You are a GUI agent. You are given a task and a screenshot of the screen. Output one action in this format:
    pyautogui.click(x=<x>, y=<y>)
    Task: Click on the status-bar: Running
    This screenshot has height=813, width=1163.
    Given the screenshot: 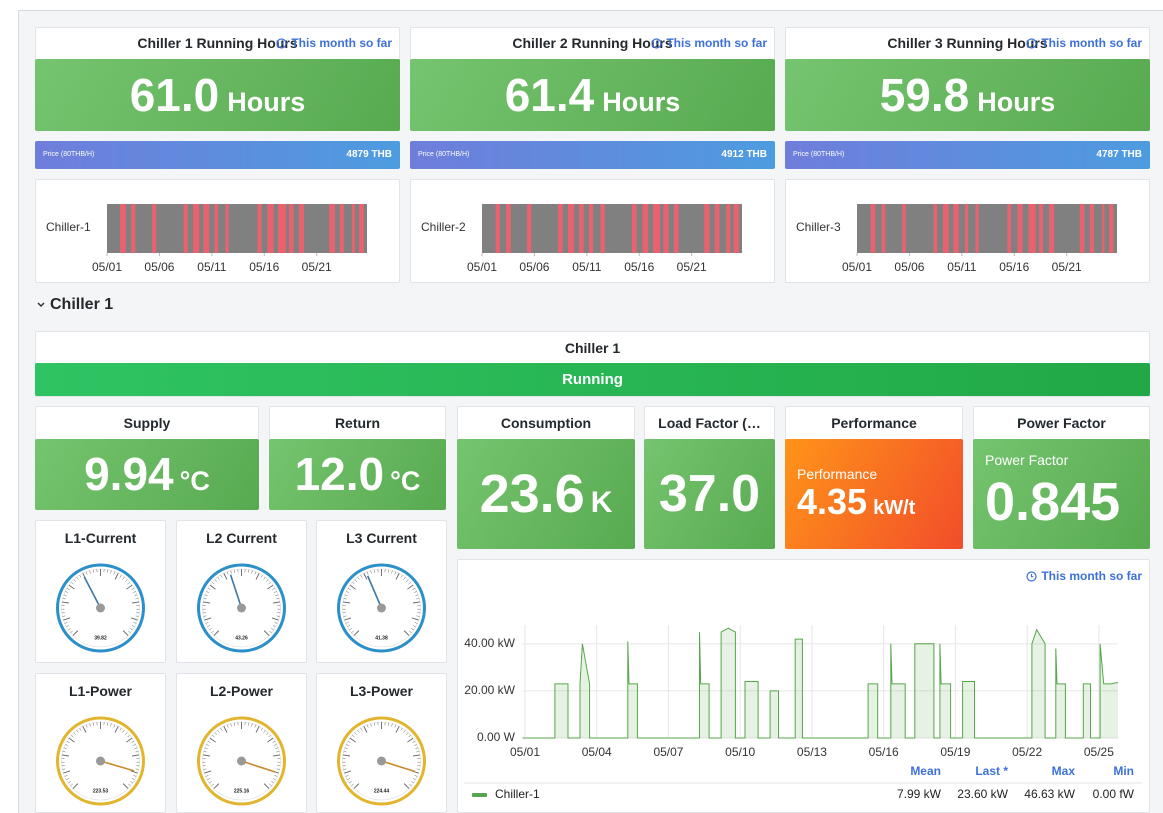 What is the action you would take?
    pyautogui.click(x=592, y=379)
    